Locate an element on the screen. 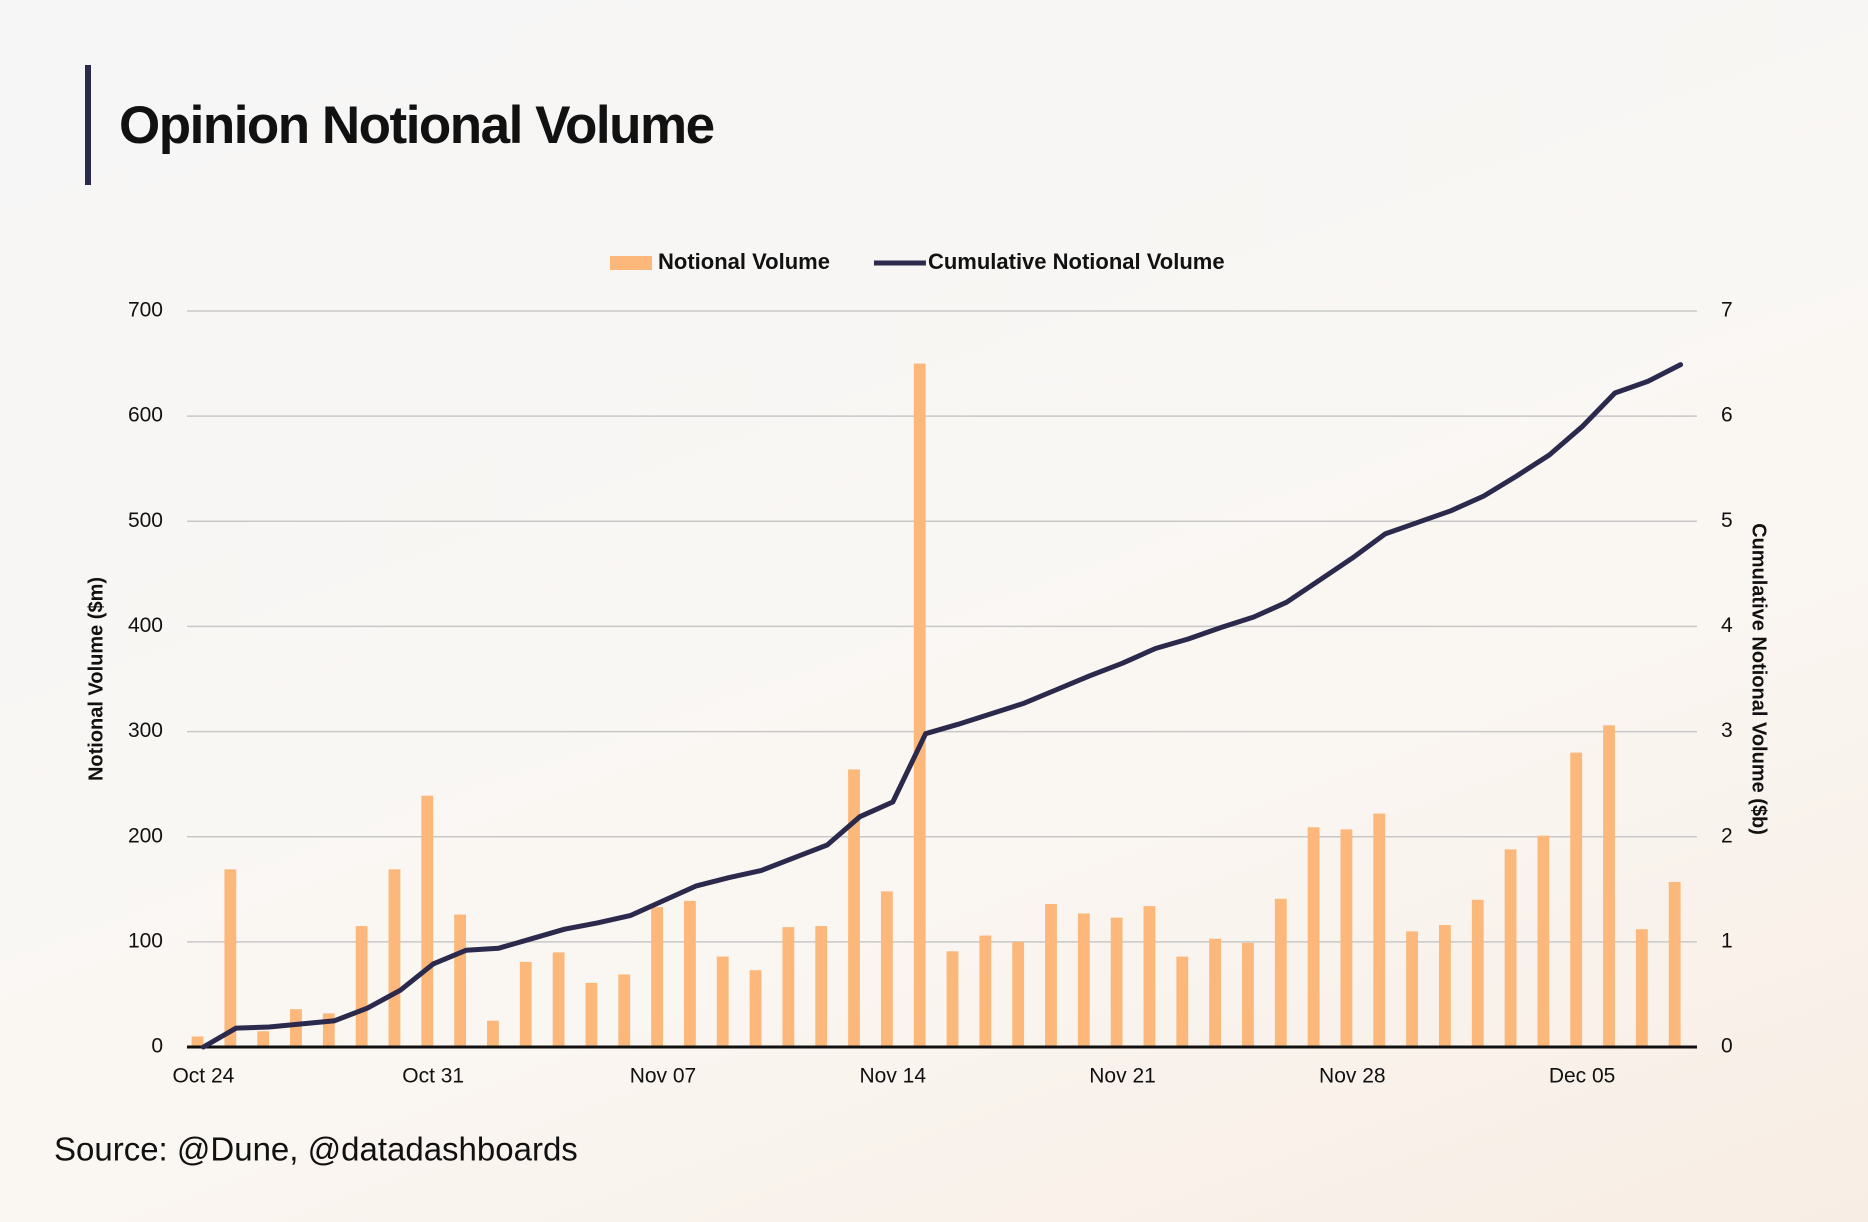  y-axis-title: Notional Volume ($m) is located at coordinates (96, 679).